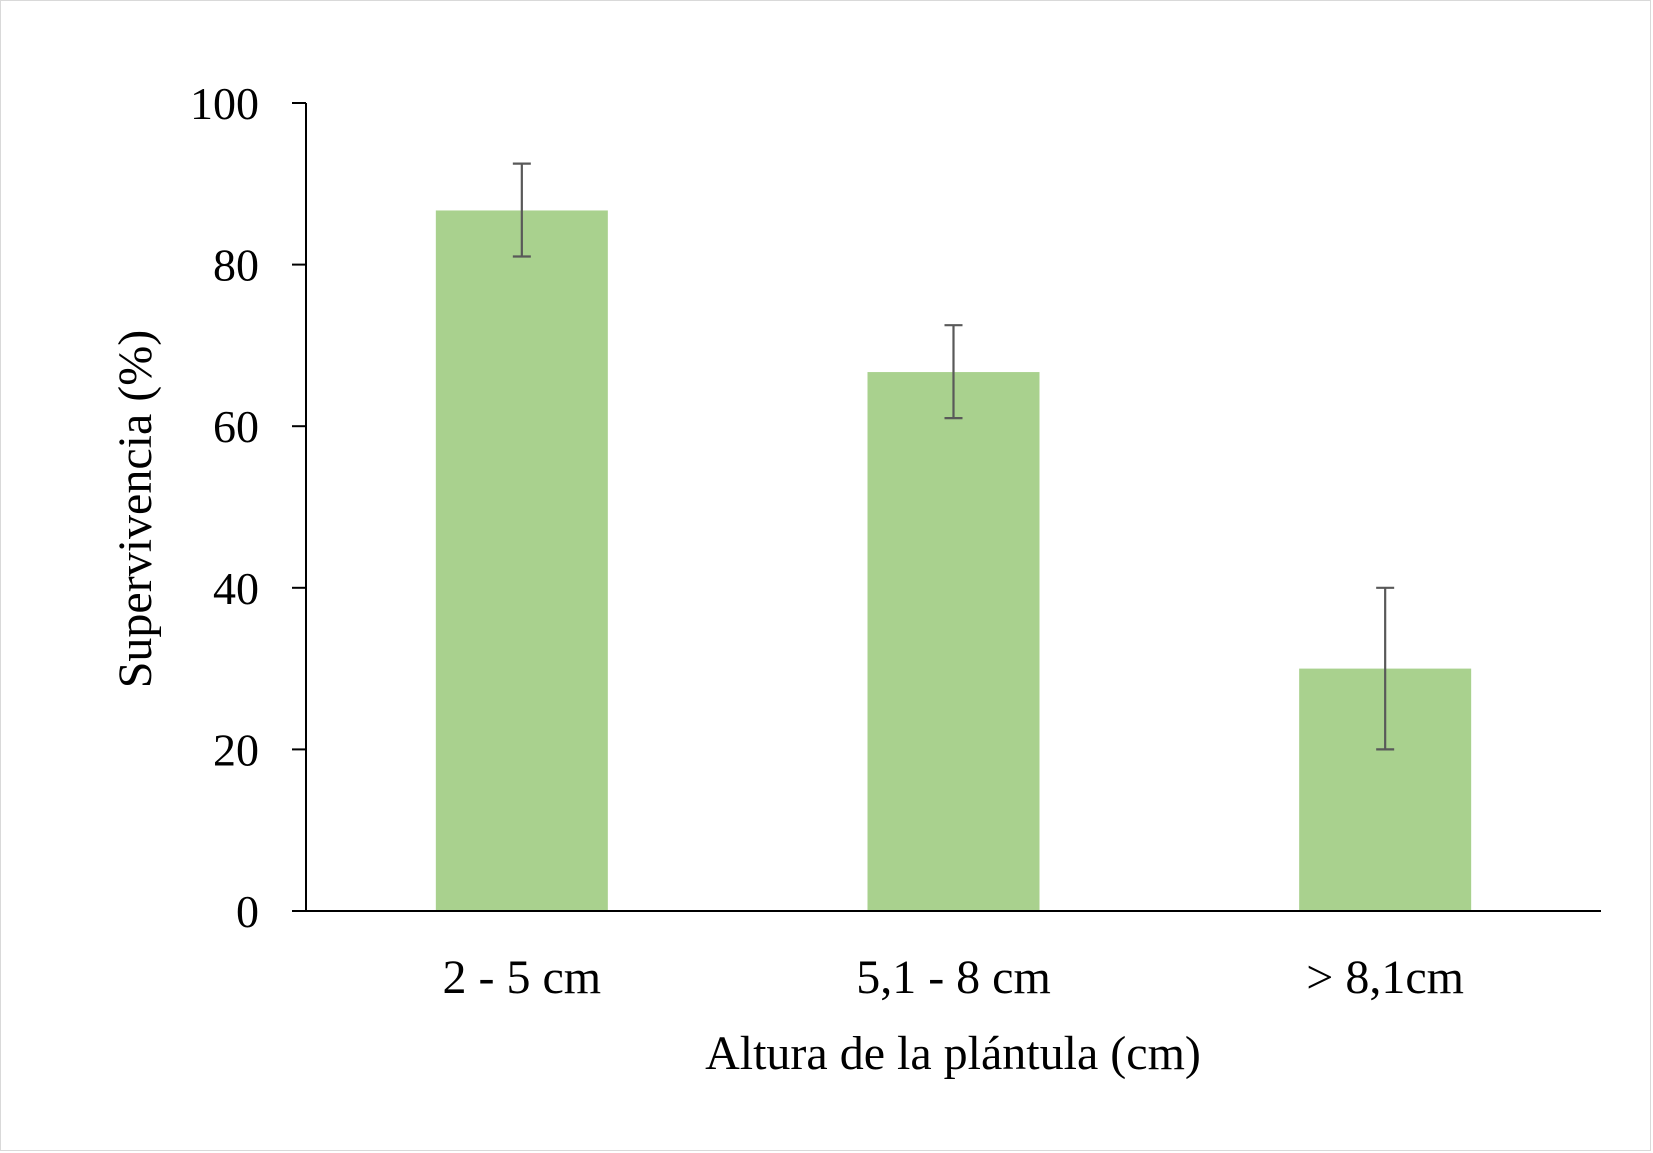 The height and width of the screenshot is (1153, 1653). Describe the element at coordinates (953, 1053) in the screenshot. I see `x-axis-title: Altura de la plántula (cm)` at that location.